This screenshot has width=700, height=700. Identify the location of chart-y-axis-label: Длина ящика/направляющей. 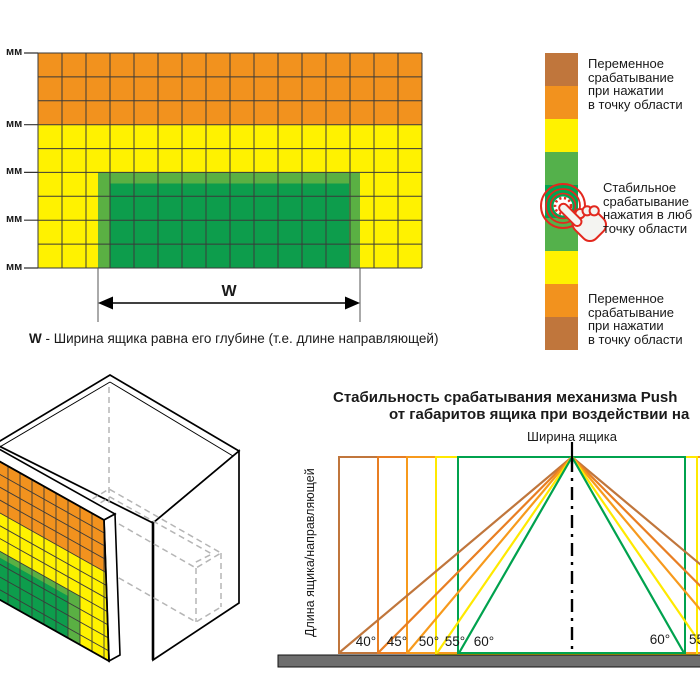
(310, 552).